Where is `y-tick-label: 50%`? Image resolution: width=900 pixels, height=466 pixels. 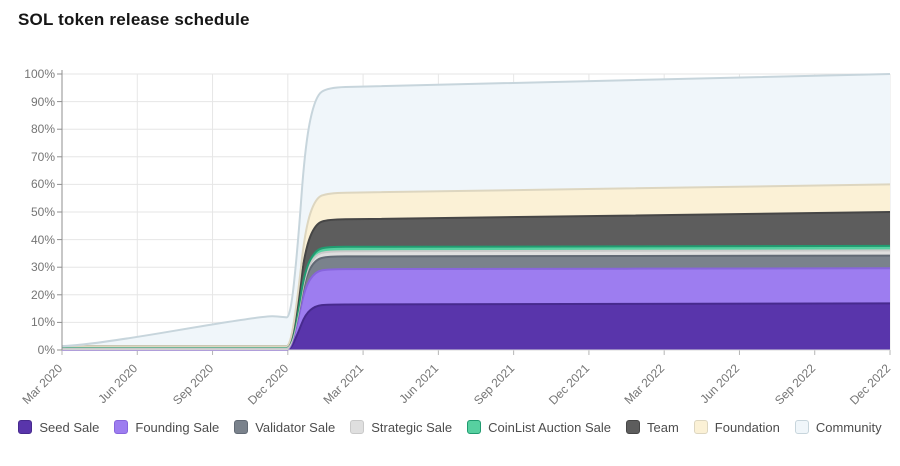
y-tick-label: 50% is located at coordinates (42, 212).